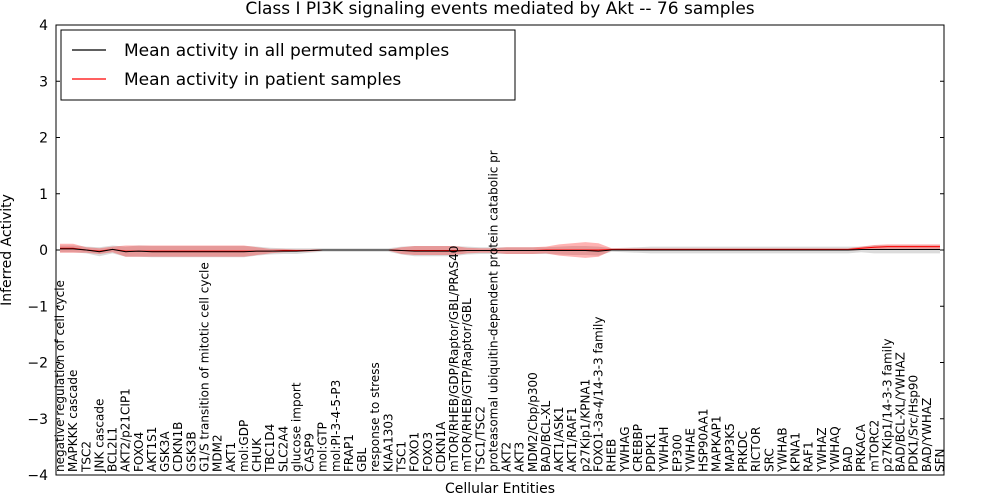 This screenshot has height=500, width=1000. Describe the element at coordinates (940, 461) in the screenshot. I see `x-tick-label: SFN` at that location.